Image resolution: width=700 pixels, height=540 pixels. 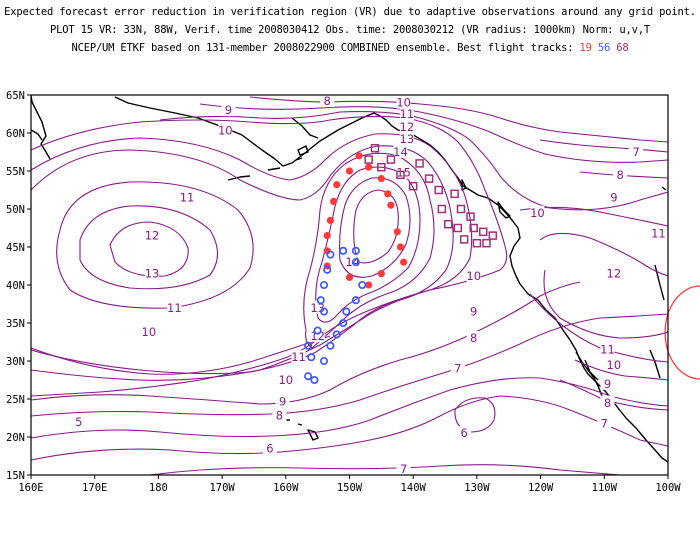 I want to click on hudson-coast, so click(x=664, y=188).